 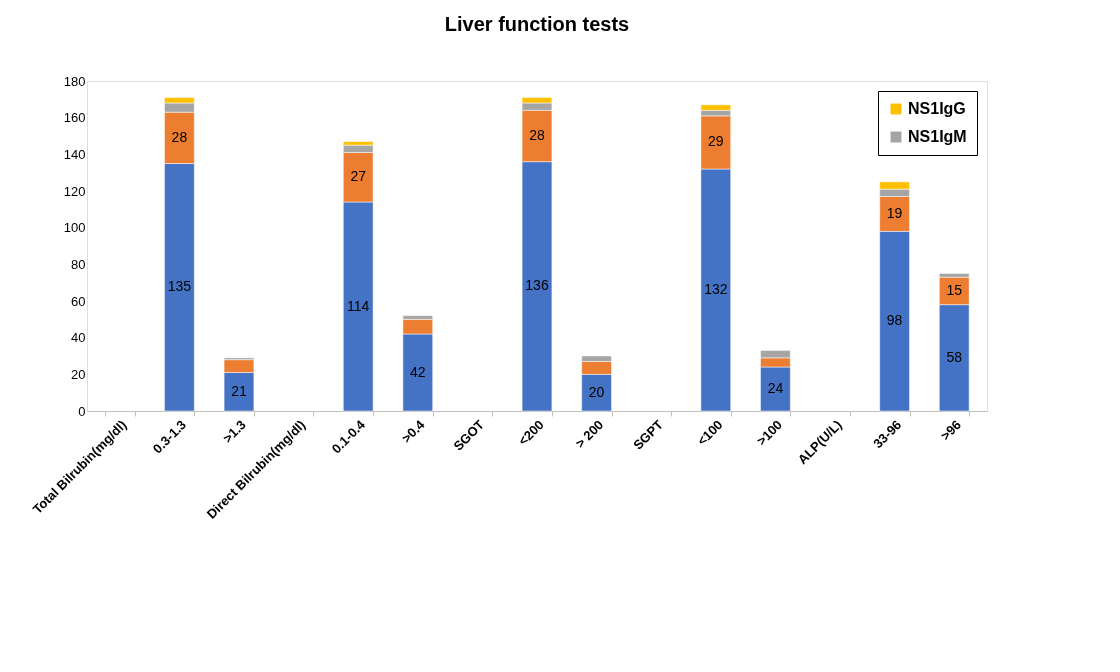 I want to click on data-label: 136, so click(x=537, y=285).